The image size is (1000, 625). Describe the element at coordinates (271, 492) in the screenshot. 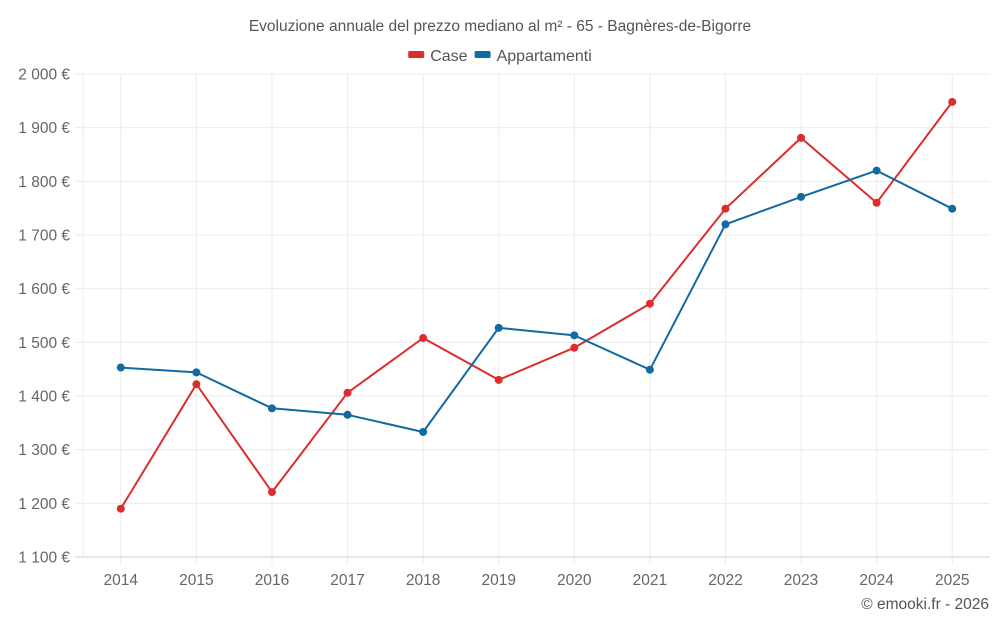

I see `data-point-case-2016` at that location.